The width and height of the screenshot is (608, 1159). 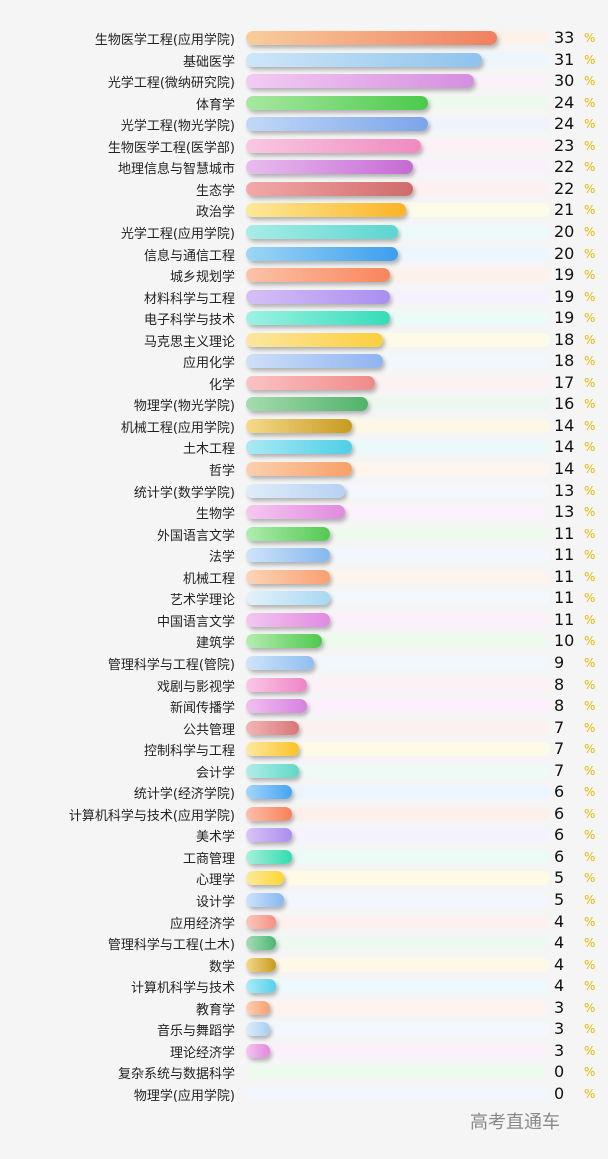 What do you see at coordinates (559, 1029) in the screenshot?
I see `value-label: 3` at bounding box center [559, 1029].